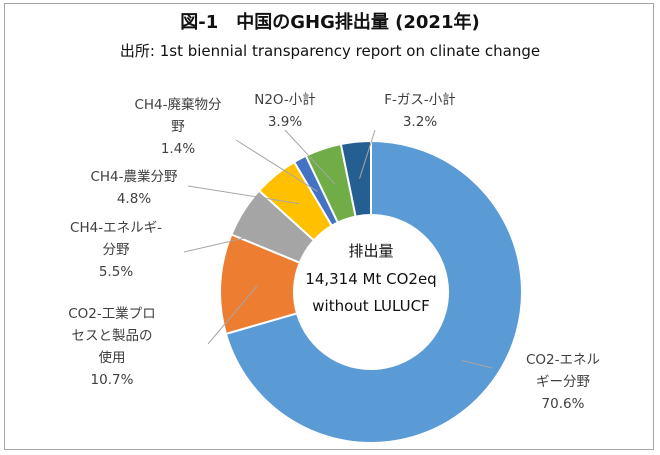 The image size is (660, 455). I want to click on slice-percent-5: 3.9%, so click(285, 122).